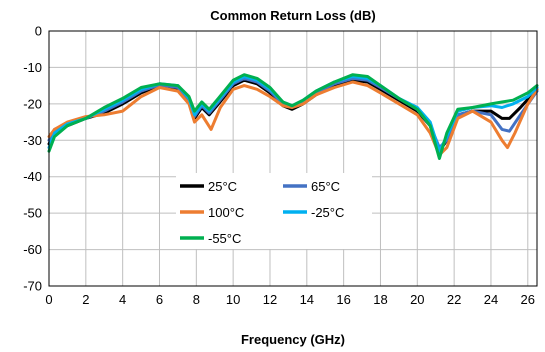 The height and width of the screenshot is (352, 545). What do you see at coordinates (32, 67) in the screenshot?
I see `y-tick-label: -10` at bounding box center [32, 67].